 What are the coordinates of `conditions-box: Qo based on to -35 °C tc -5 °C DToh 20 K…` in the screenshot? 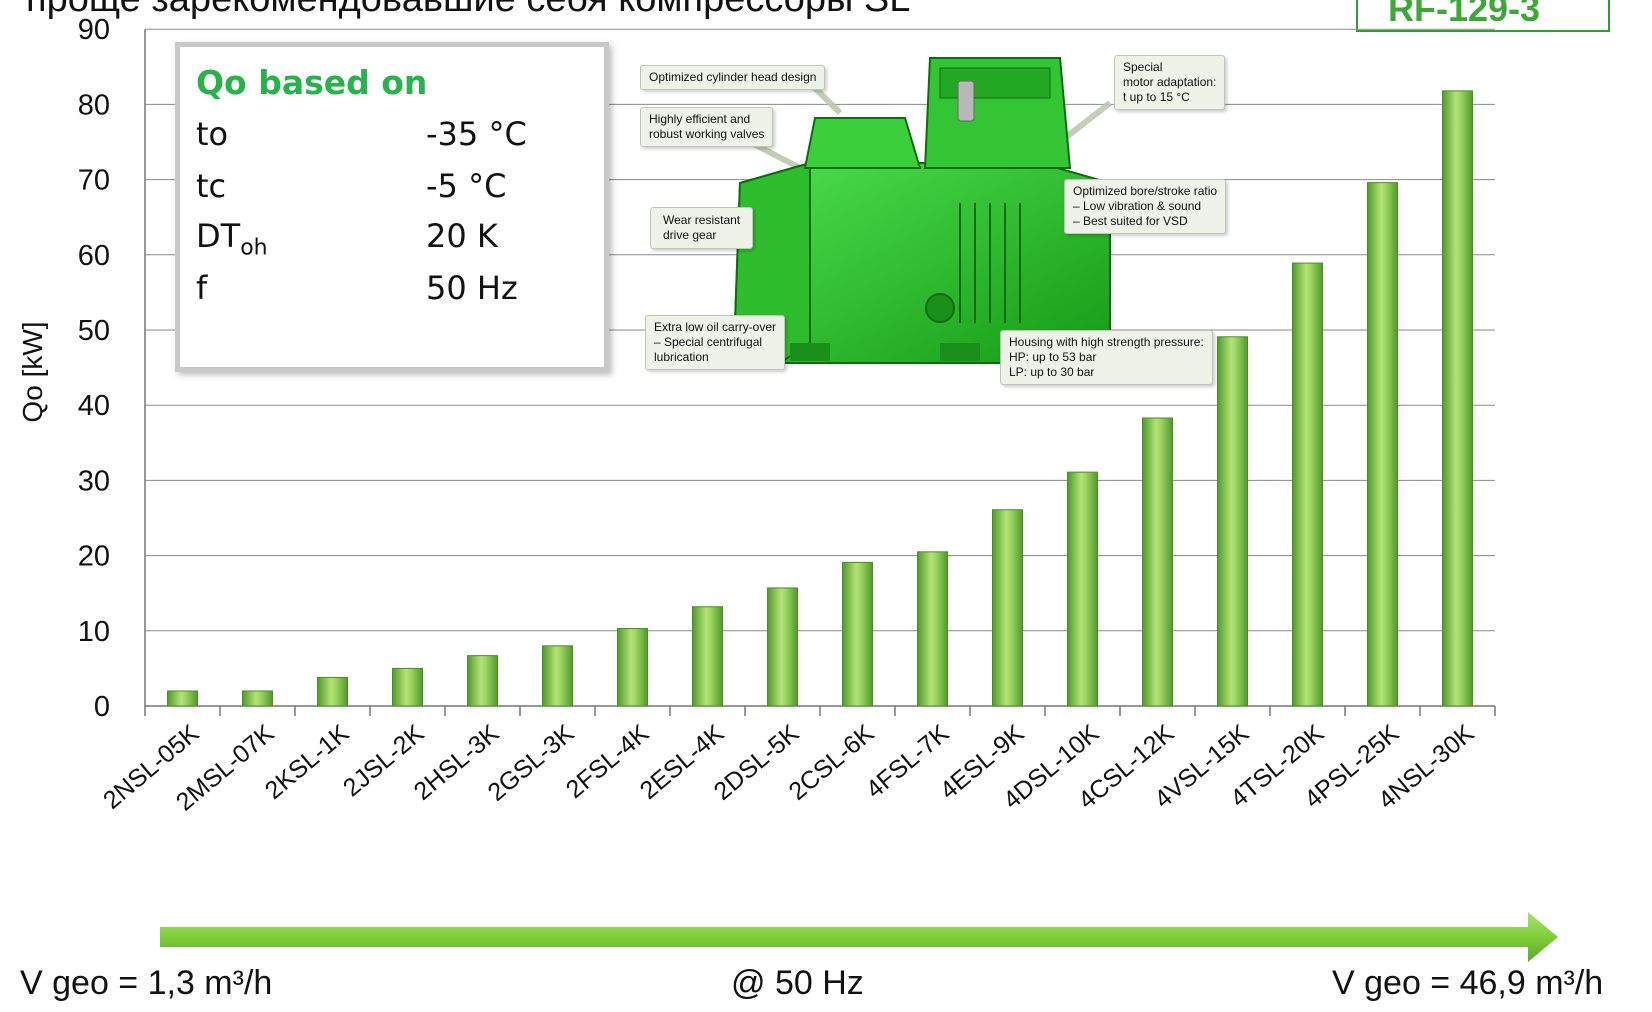 It's located at (392, 207).